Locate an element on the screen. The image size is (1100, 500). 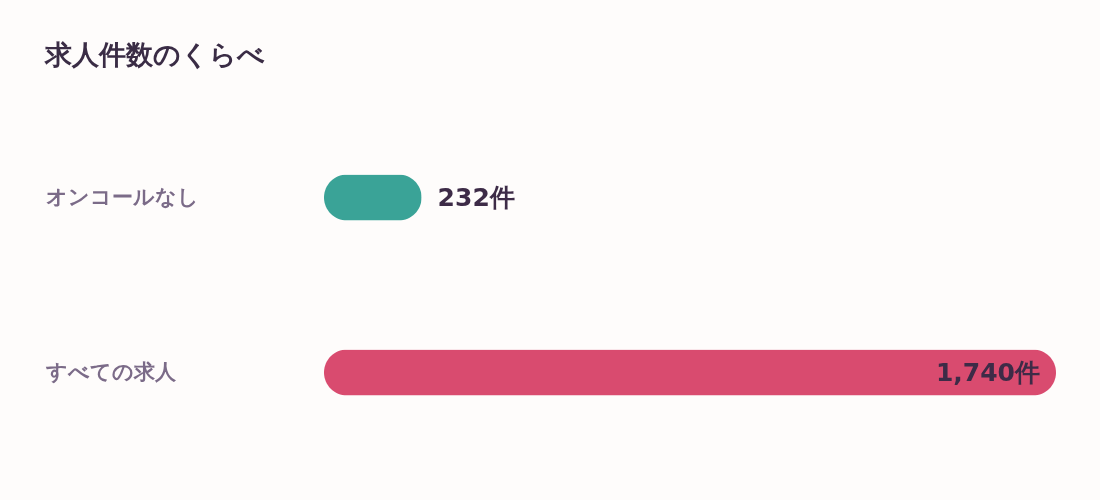
data-label: 232件 is located at coordinates (476, 197).